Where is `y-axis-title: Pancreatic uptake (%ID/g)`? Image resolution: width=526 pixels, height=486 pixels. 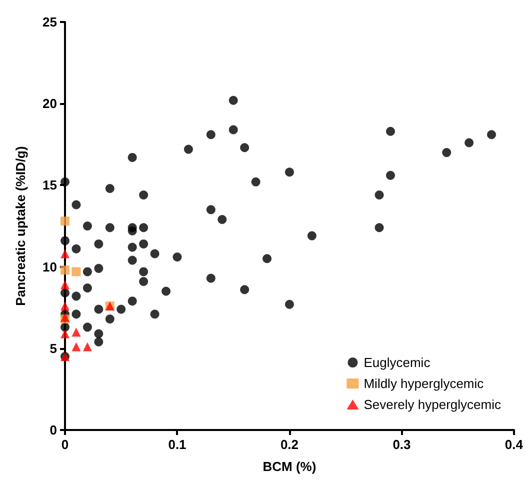 y-axis-title: Pancreatic uptake (%ID/g) is located at coordinates (20, 226).